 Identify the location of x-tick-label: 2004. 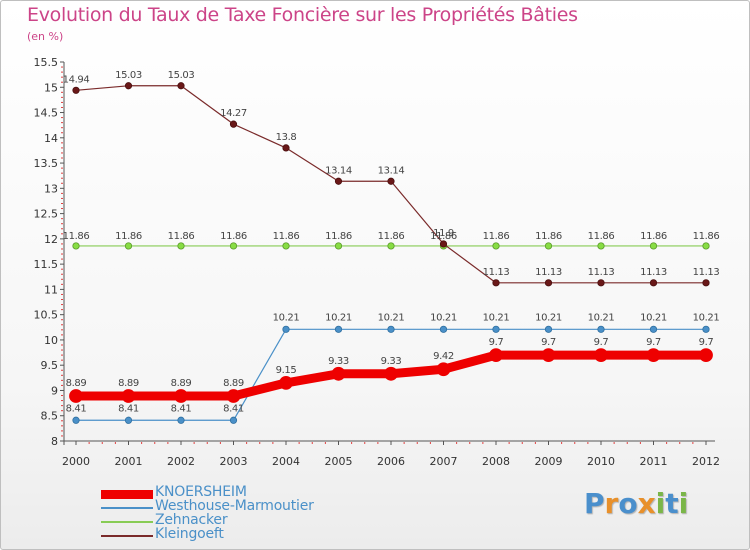
(286, 461).